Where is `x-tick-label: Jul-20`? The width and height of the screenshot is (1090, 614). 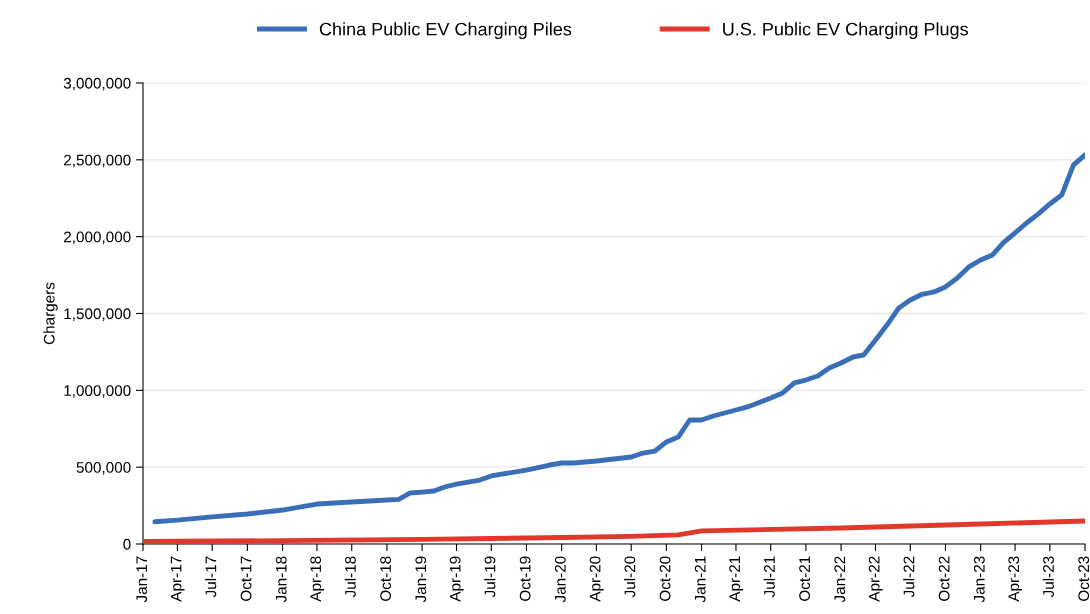 x-tick-label: Jul-20 is located at coordinates (630, 577).